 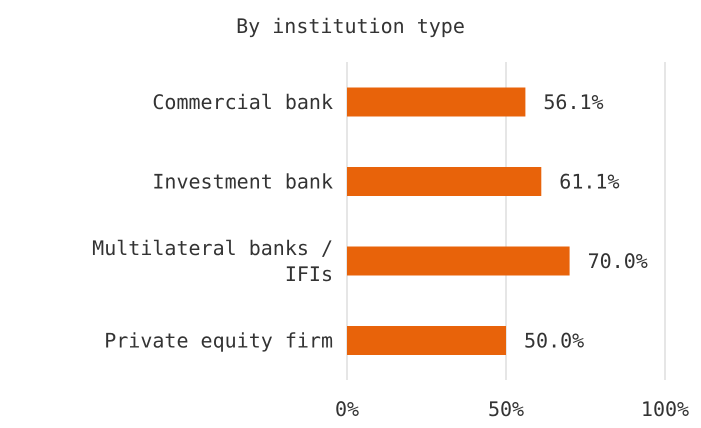 What do you see at coordinates (242, 181) in the screenshot?
I see `y-tick-label: Investment bank` at bounding box center [242, 181].